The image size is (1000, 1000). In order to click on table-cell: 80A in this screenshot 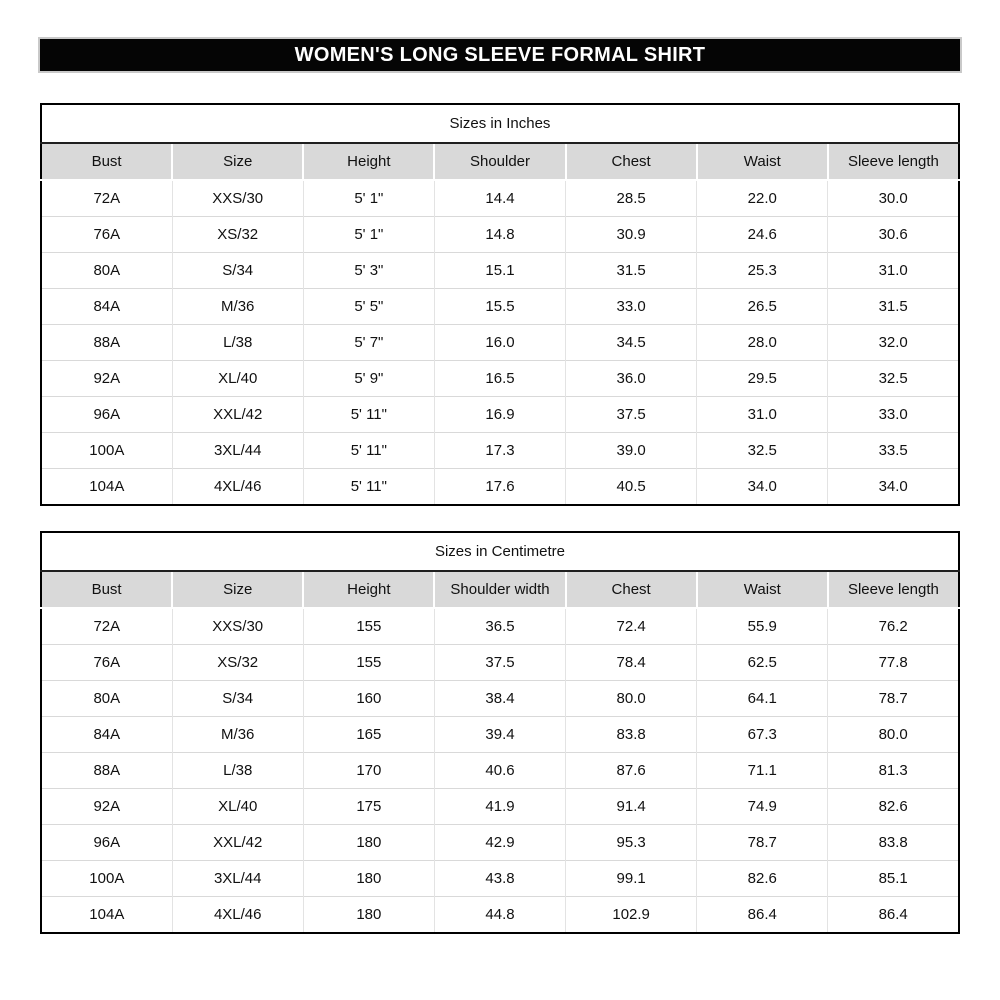, I will do `click(107, 270)`.